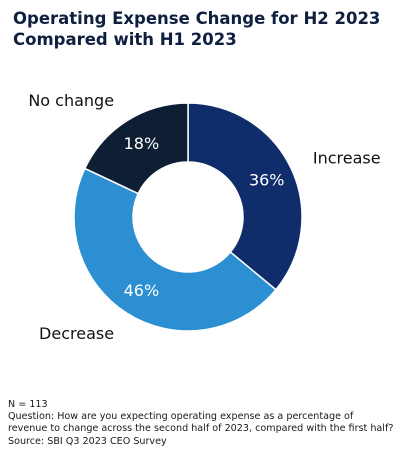 This screenshot has width=406, height=461. I want to click on slice-value-label-no-change: 18%, so click(142, 143).